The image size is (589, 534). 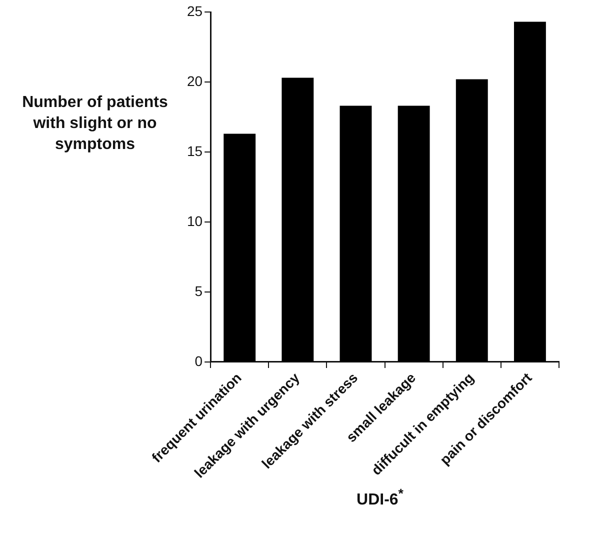 I want to click on y-tick-label: 0, so click(x=198, y=360).